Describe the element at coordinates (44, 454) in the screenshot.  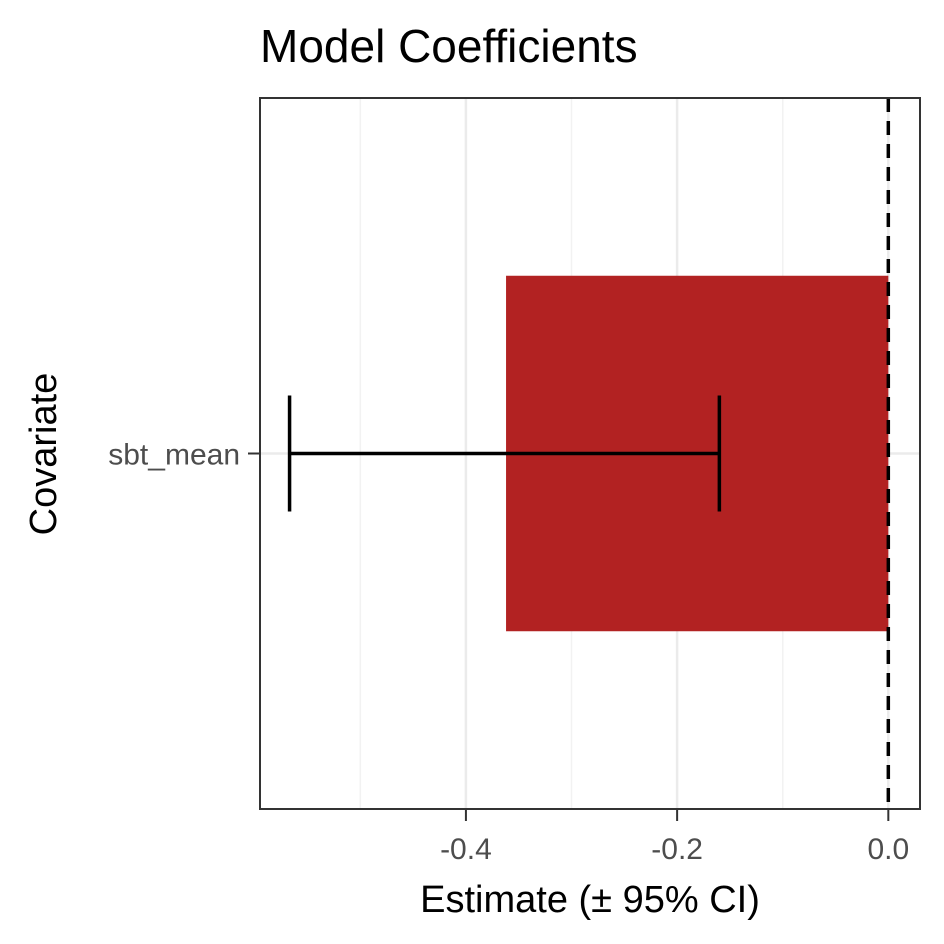
I see `y-axis-title: Covariate` at that location.